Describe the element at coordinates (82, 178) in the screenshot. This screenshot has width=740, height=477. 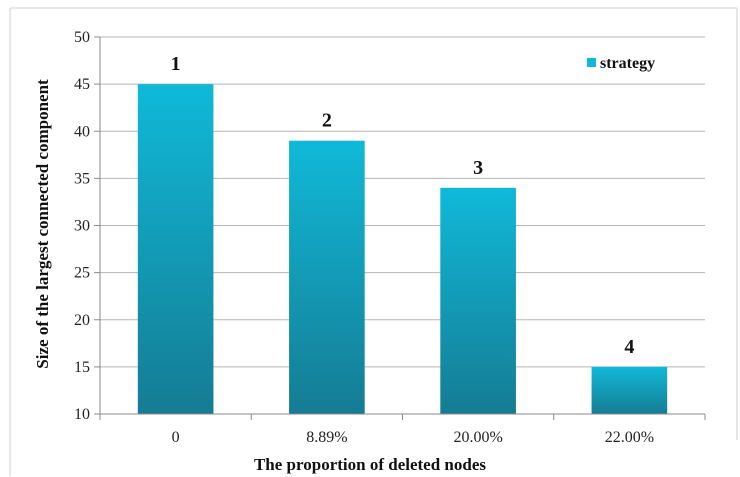
I see `y-tick-label: 35` at that location.